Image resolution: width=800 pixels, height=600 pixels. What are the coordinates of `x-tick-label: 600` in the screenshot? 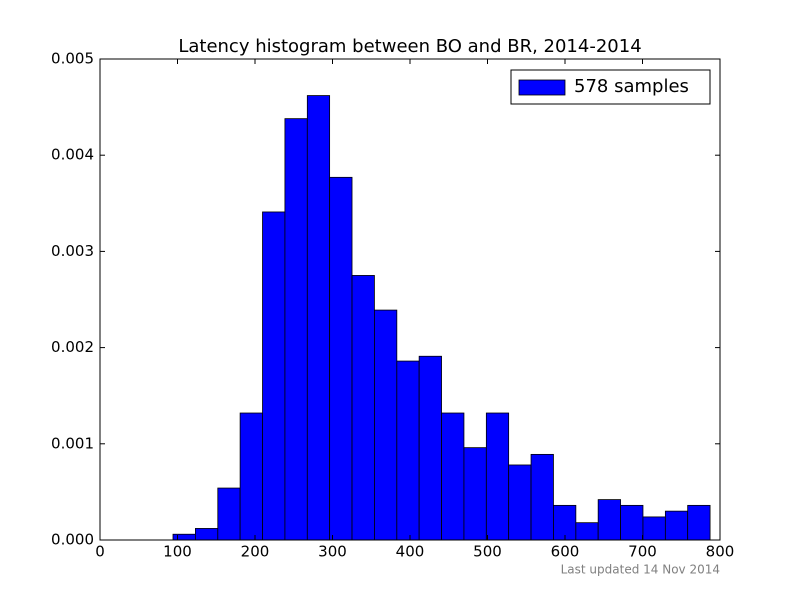 It's located at (565, 552).